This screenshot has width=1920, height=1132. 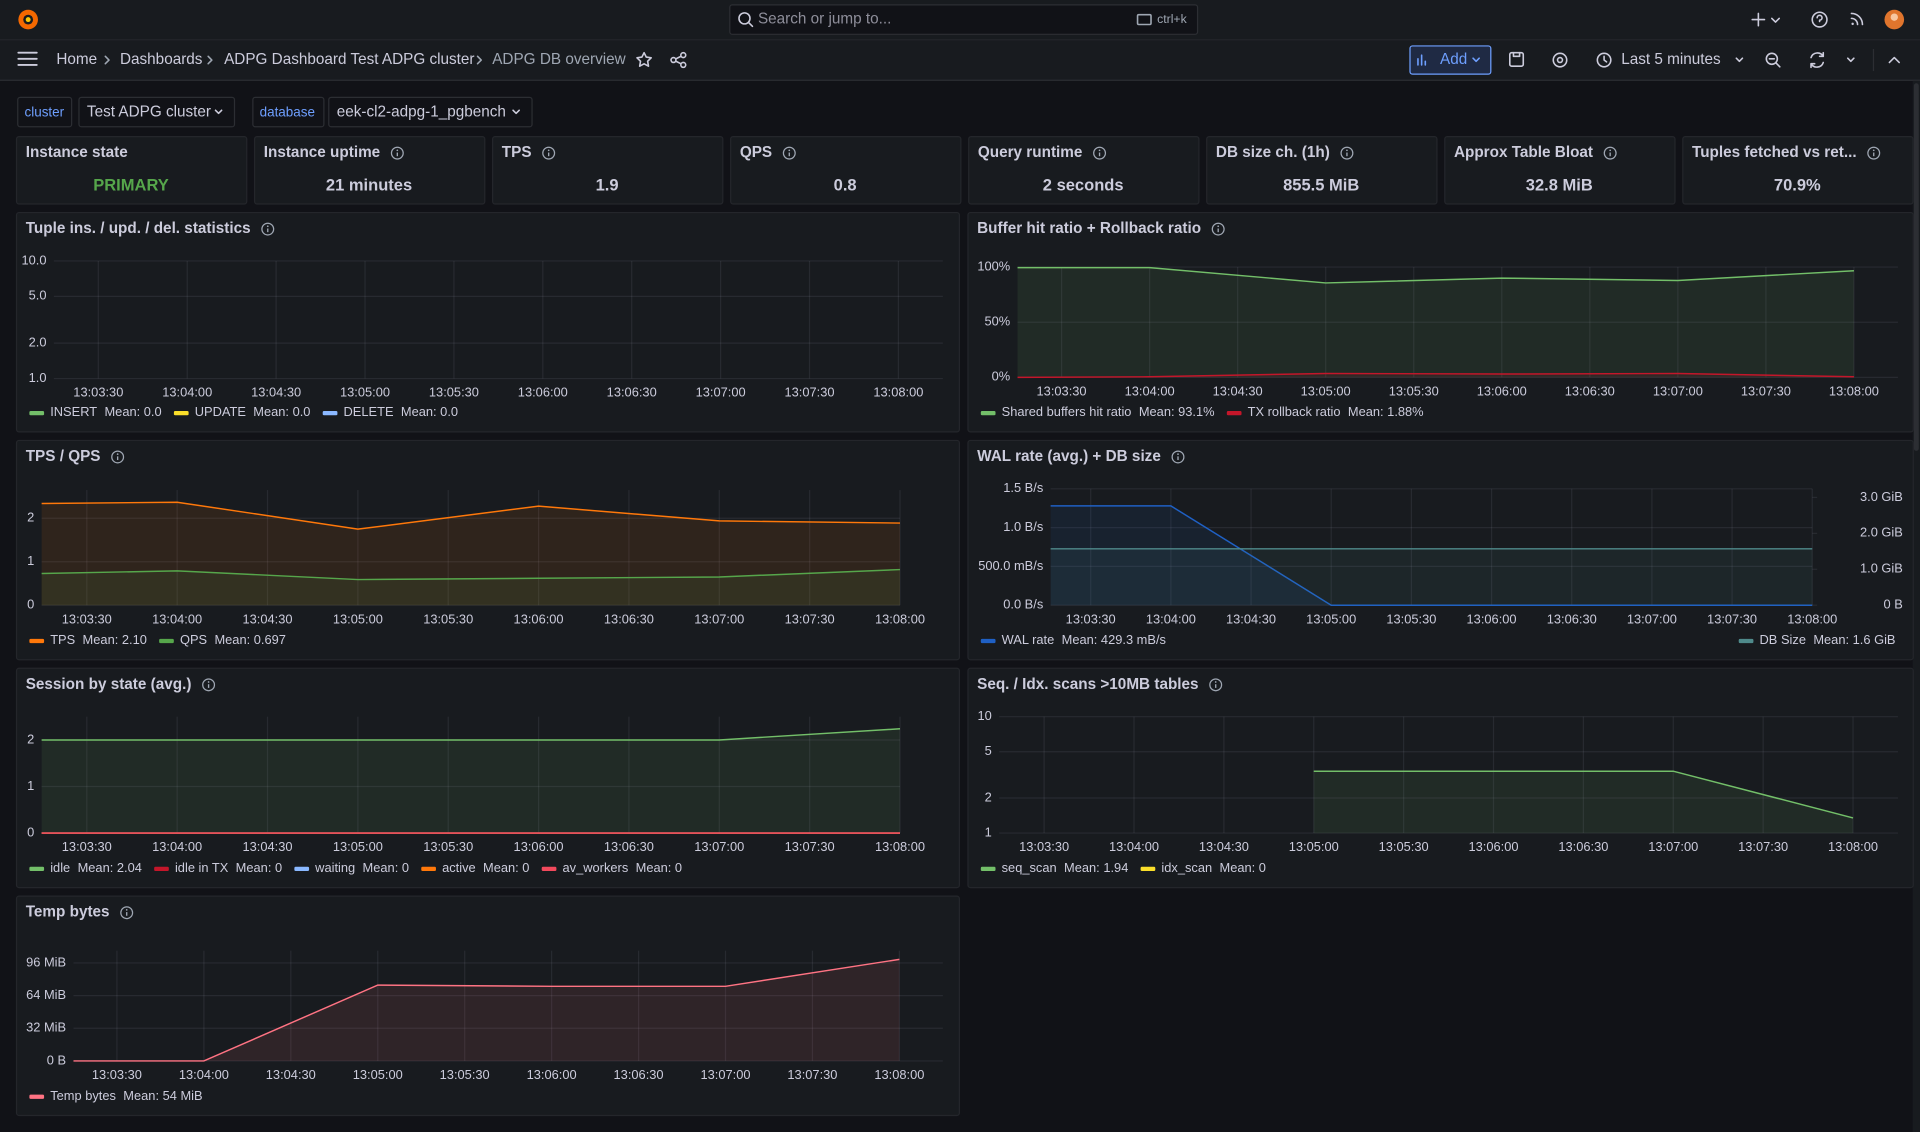 I want to click on stat-panel, so click(x=846, y=170).